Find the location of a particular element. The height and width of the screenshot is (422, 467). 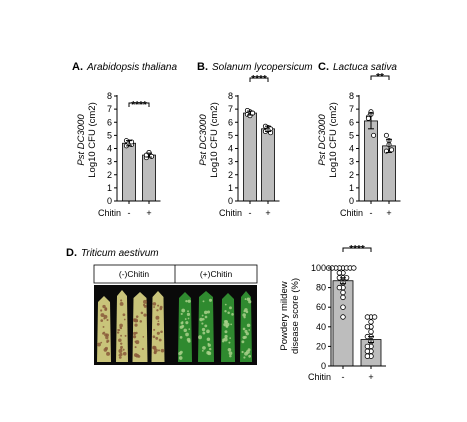

panel-c-ylabel-line1: Pst DC3000 is located at coordinates (322, 140).